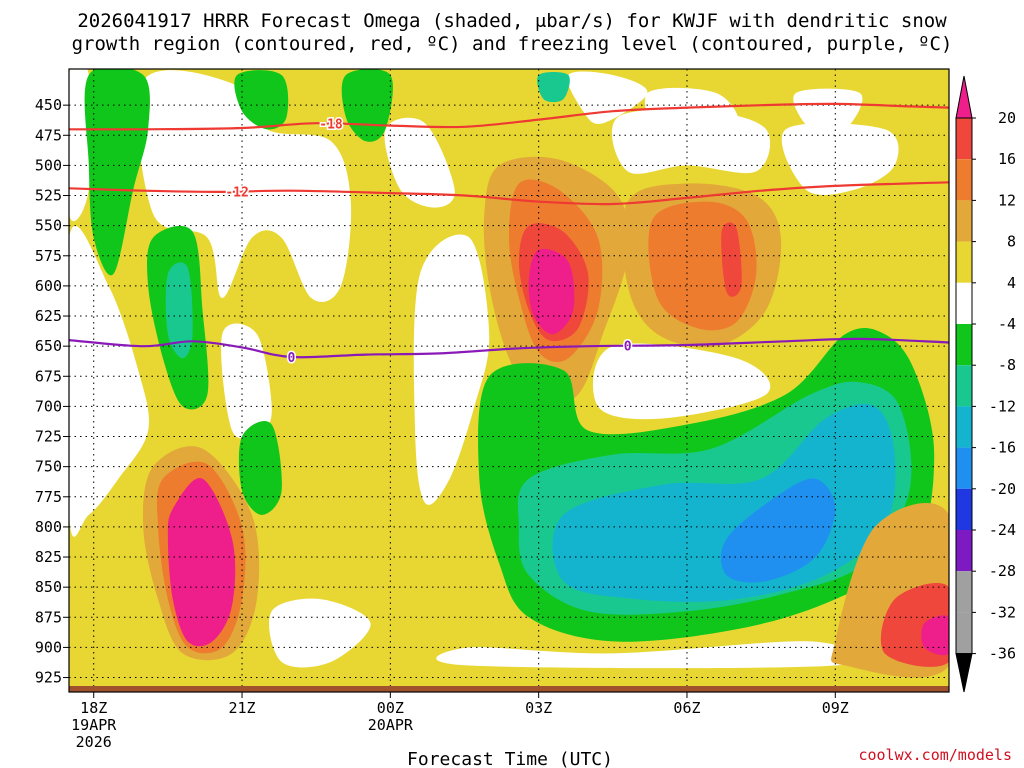 This screenshot has width=1024, height=768. What do you see at coordinates (538, 708) in the screenshot?
I see `x-tick-label: 03Z` at bounding box center [538, 708].